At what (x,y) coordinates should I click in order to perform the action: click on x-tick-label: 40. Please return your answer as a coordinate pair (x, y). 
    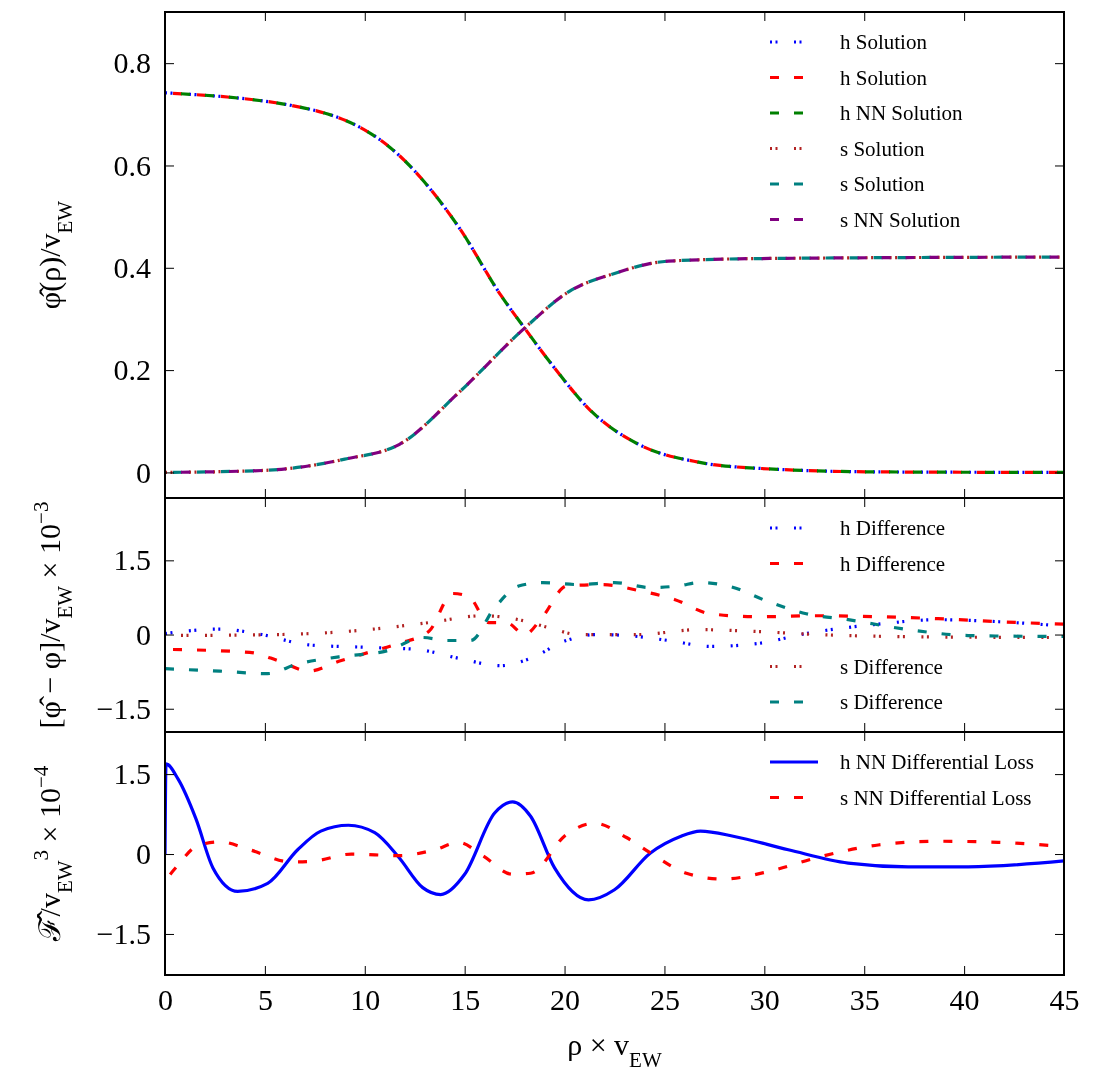
    Looking at the image, I should click on (964, 1000).